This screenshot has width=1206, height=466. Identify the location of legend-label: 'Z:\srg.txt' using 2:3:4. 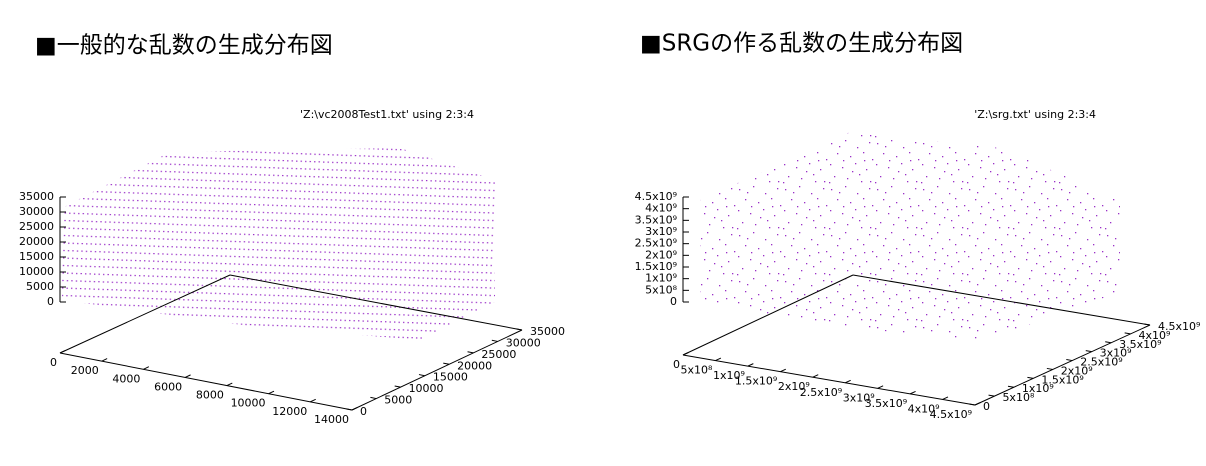
(1035, 114).